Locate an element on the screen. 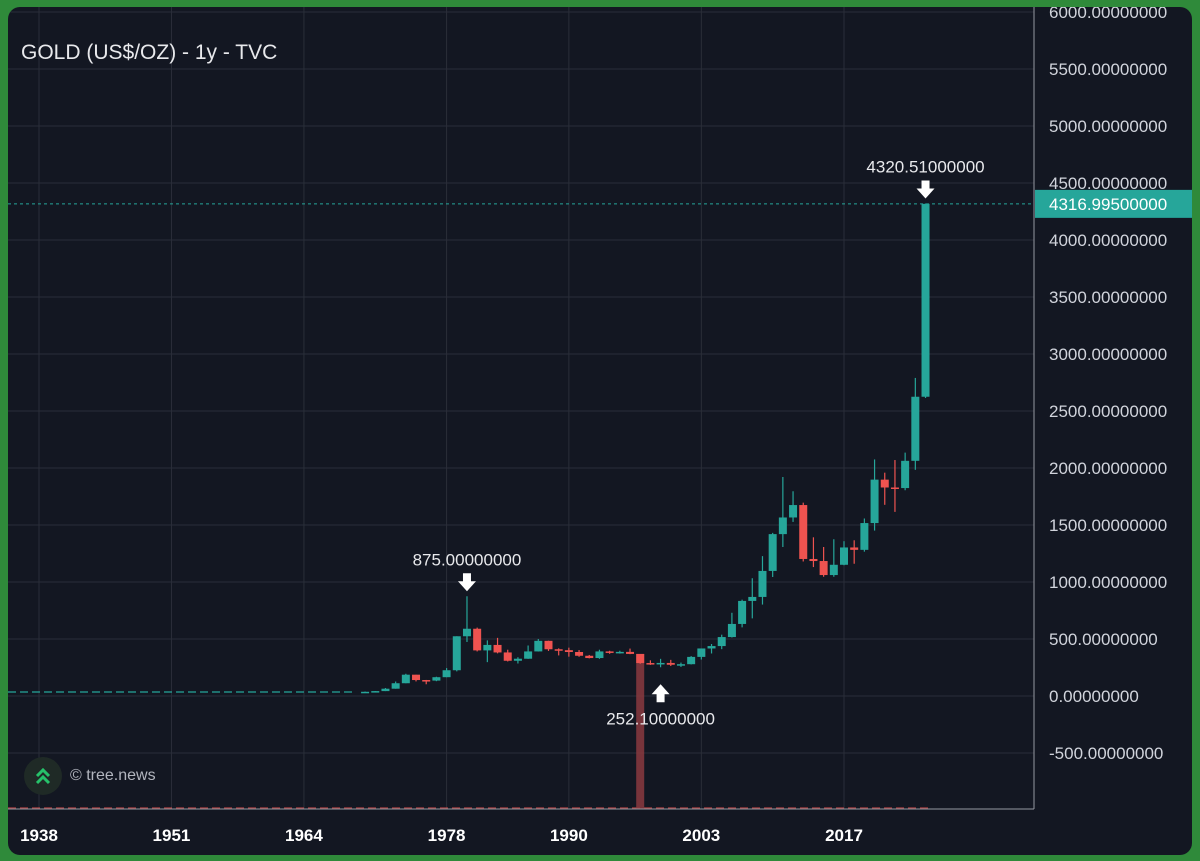  chart-title: GOLD (US$/OZ) - 1y - TVC is located at coordinates (149, 52).